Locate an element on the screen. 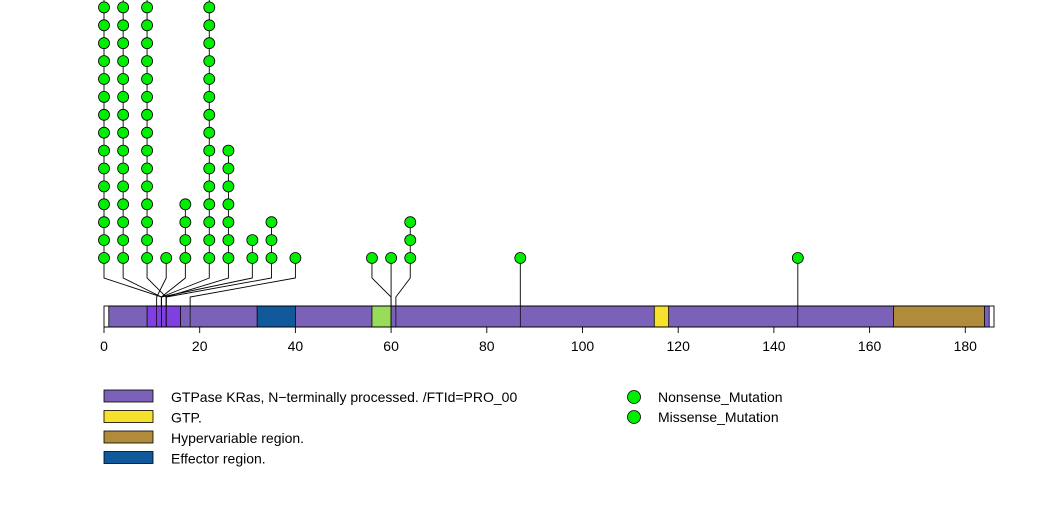 This screenshot has width=1047, height=524. protein-track is located at coordinates (549, 316).